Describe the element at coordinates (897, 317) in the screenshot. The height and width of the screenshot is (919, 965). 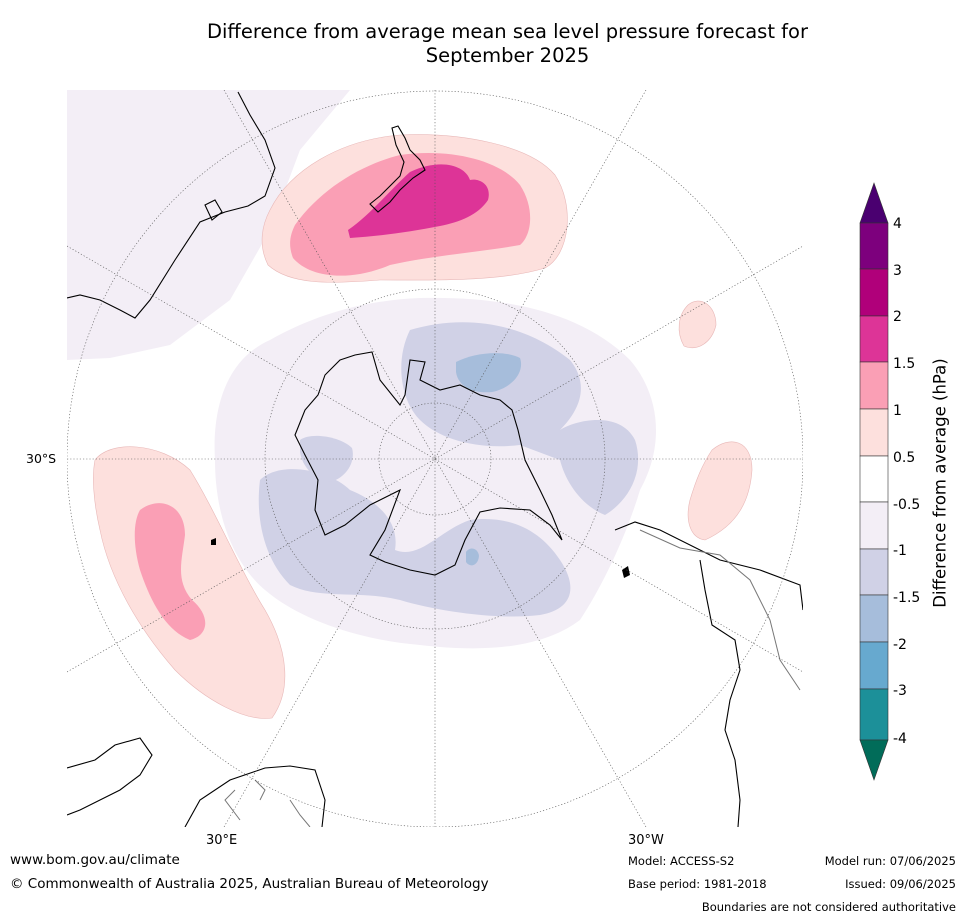
I see `colorbar-tick-2: 2` at that location.